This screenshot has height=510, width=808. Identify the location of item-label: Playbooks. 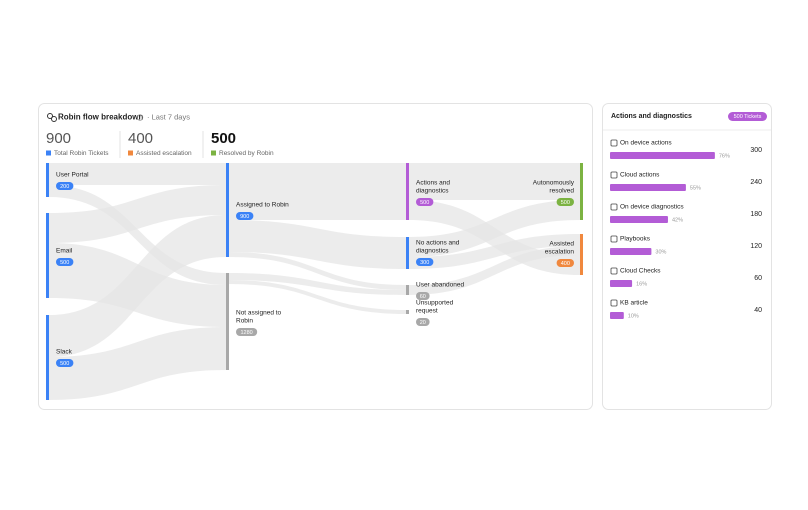
(635, 239).